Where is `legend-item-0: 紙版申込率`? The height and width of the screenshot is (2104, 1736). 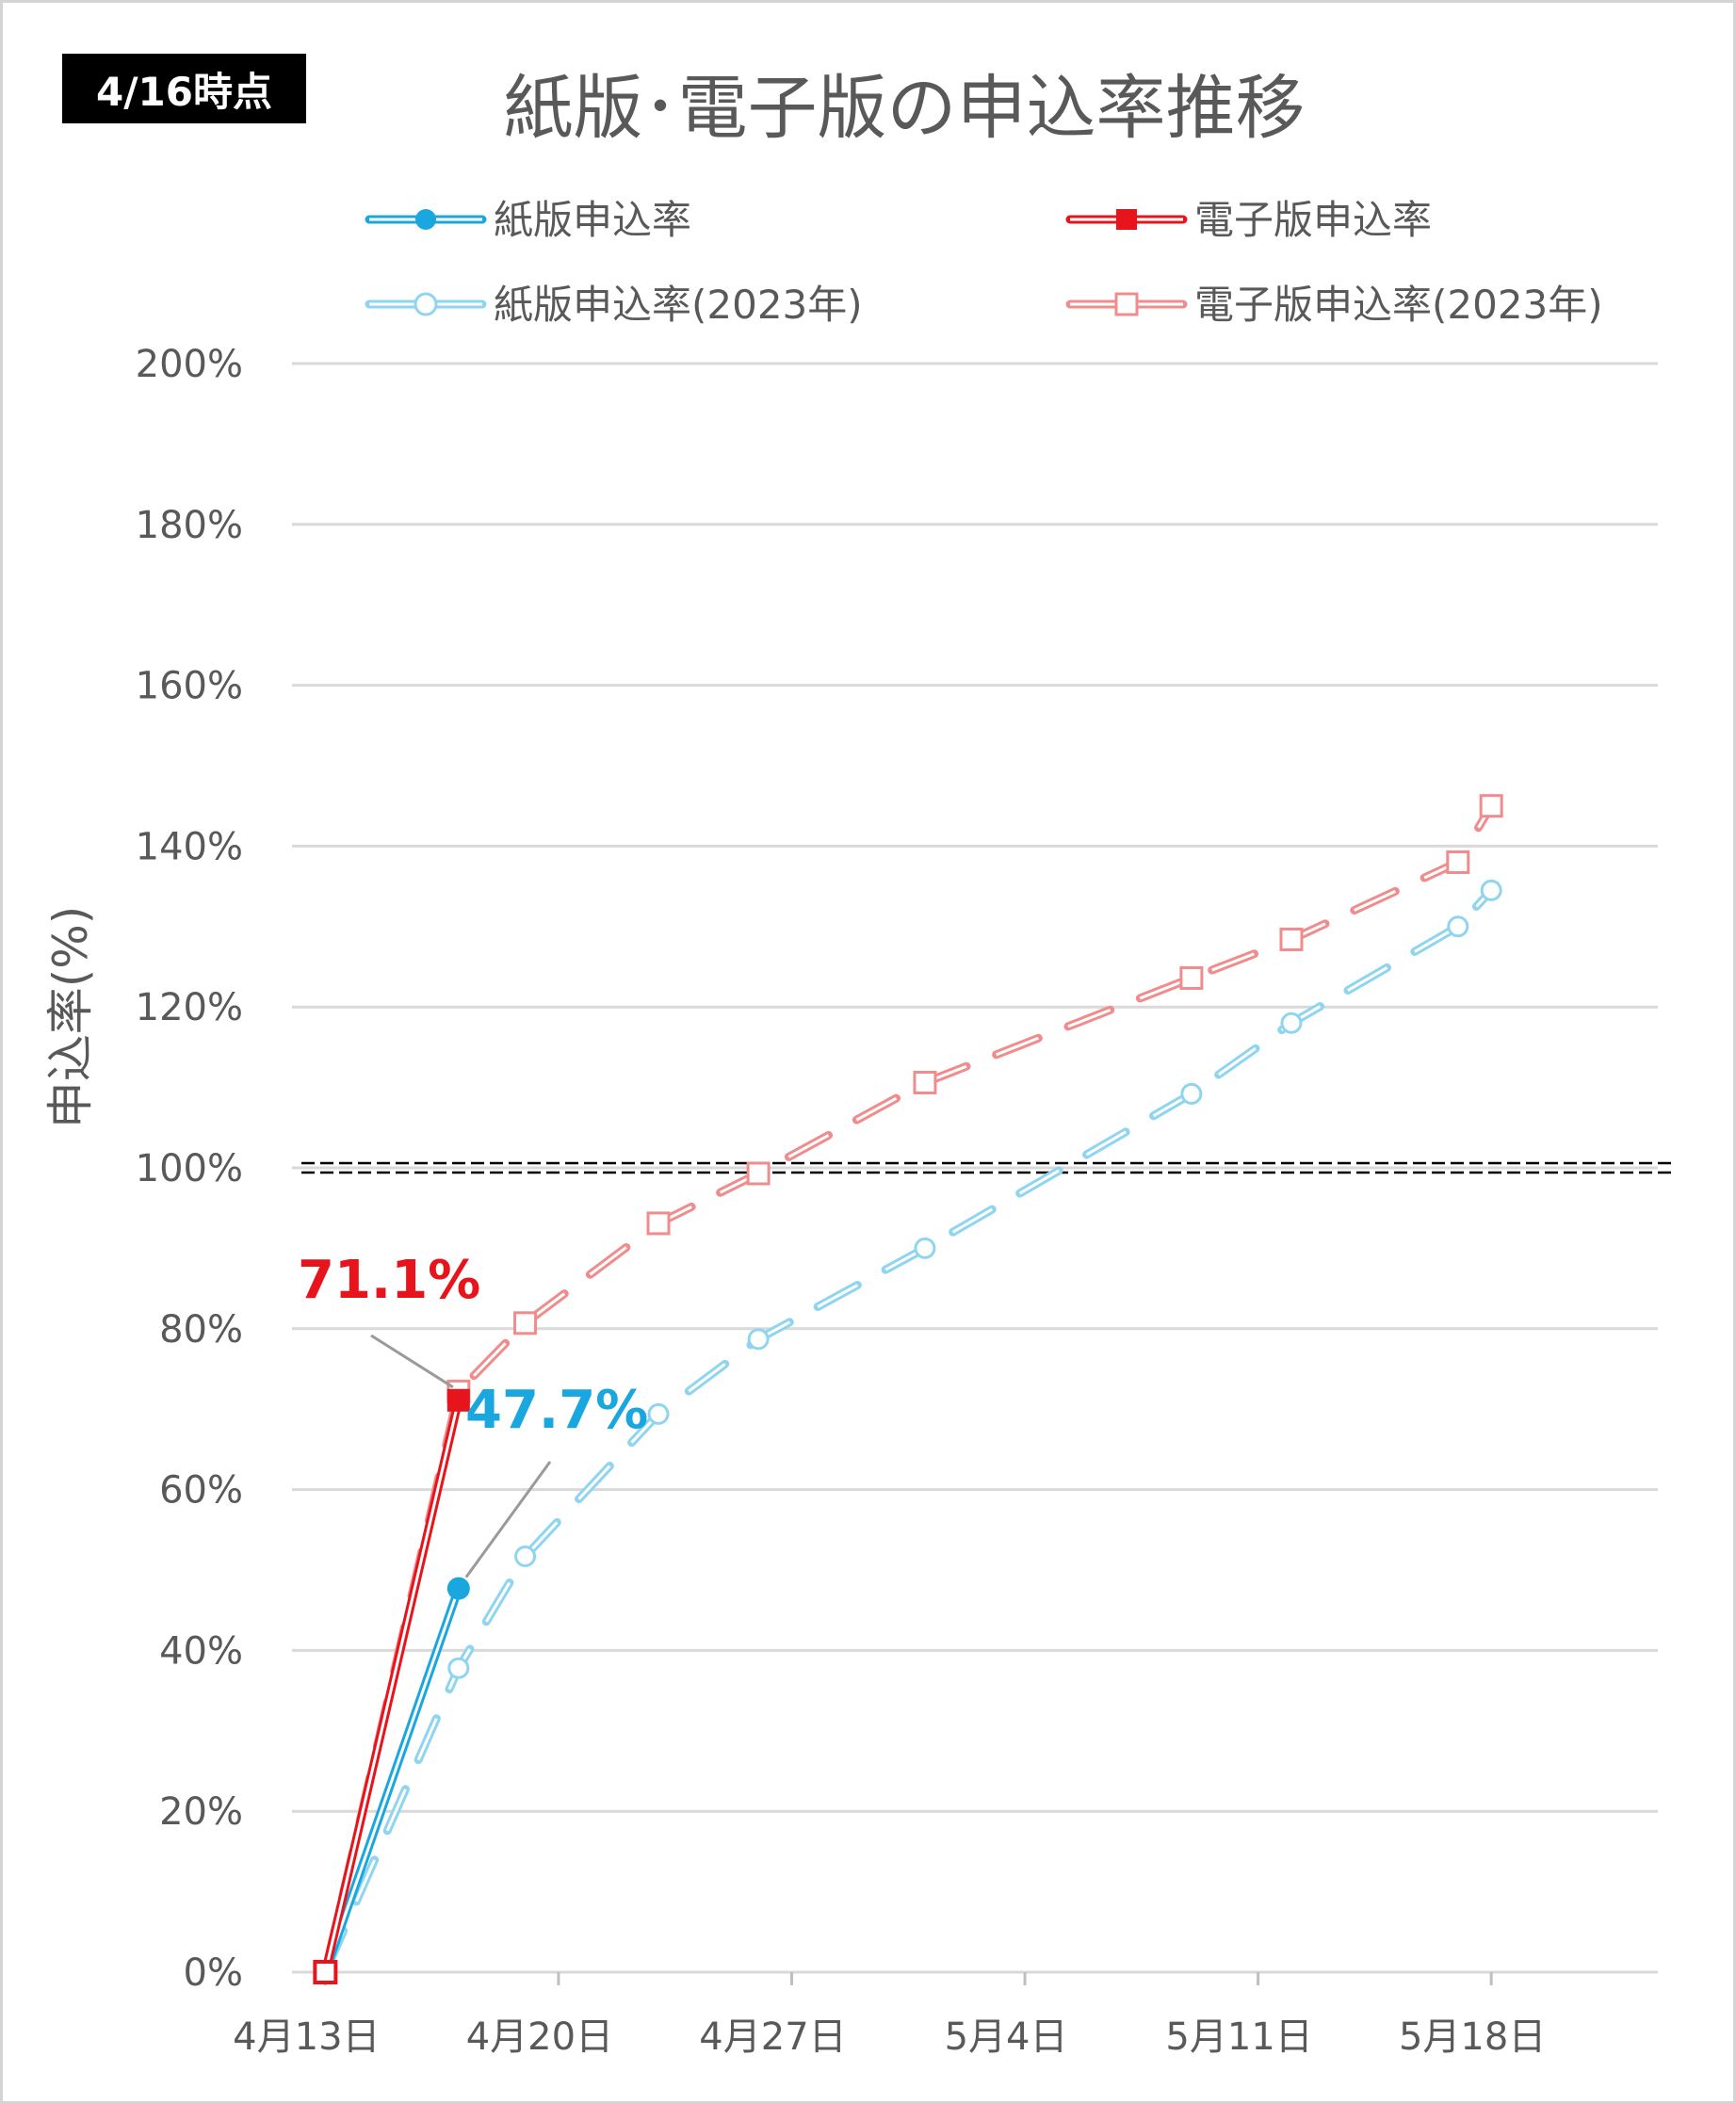 legend-item-0: 紙版申込率 is located at coordinates (528, 220).